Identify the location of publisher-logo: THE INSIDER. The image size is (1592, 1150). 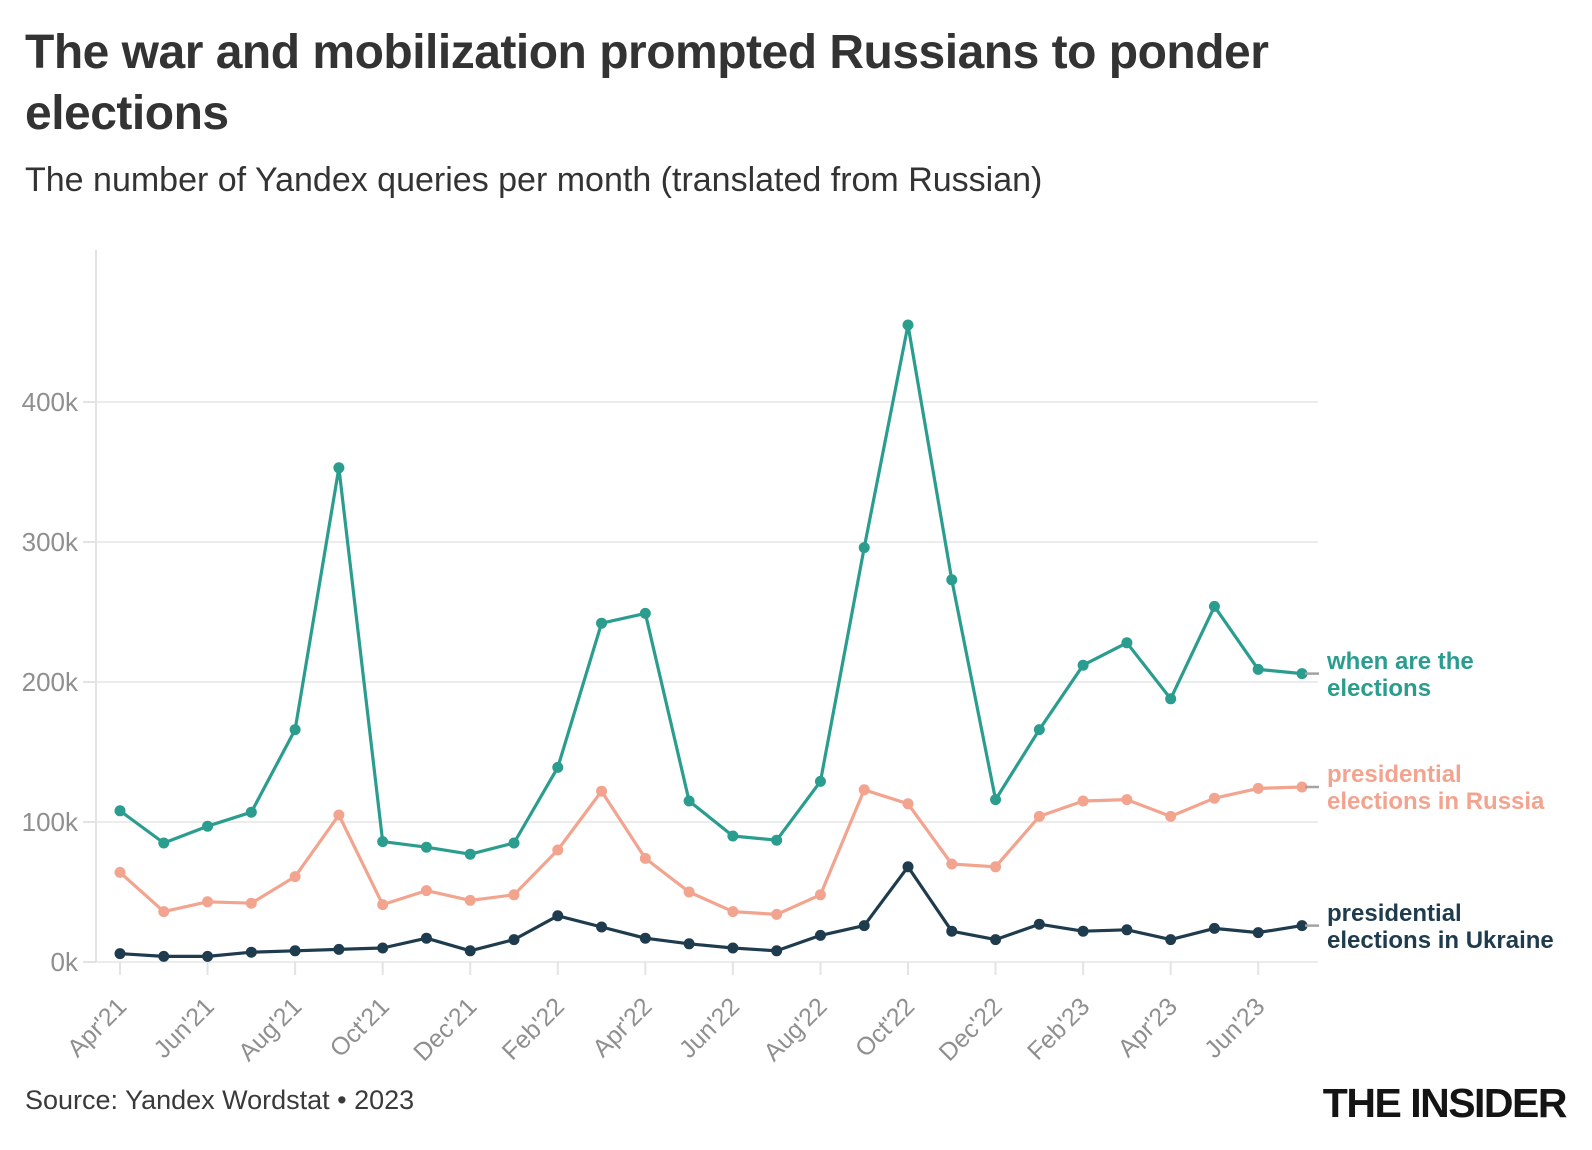
(1445, 1103).